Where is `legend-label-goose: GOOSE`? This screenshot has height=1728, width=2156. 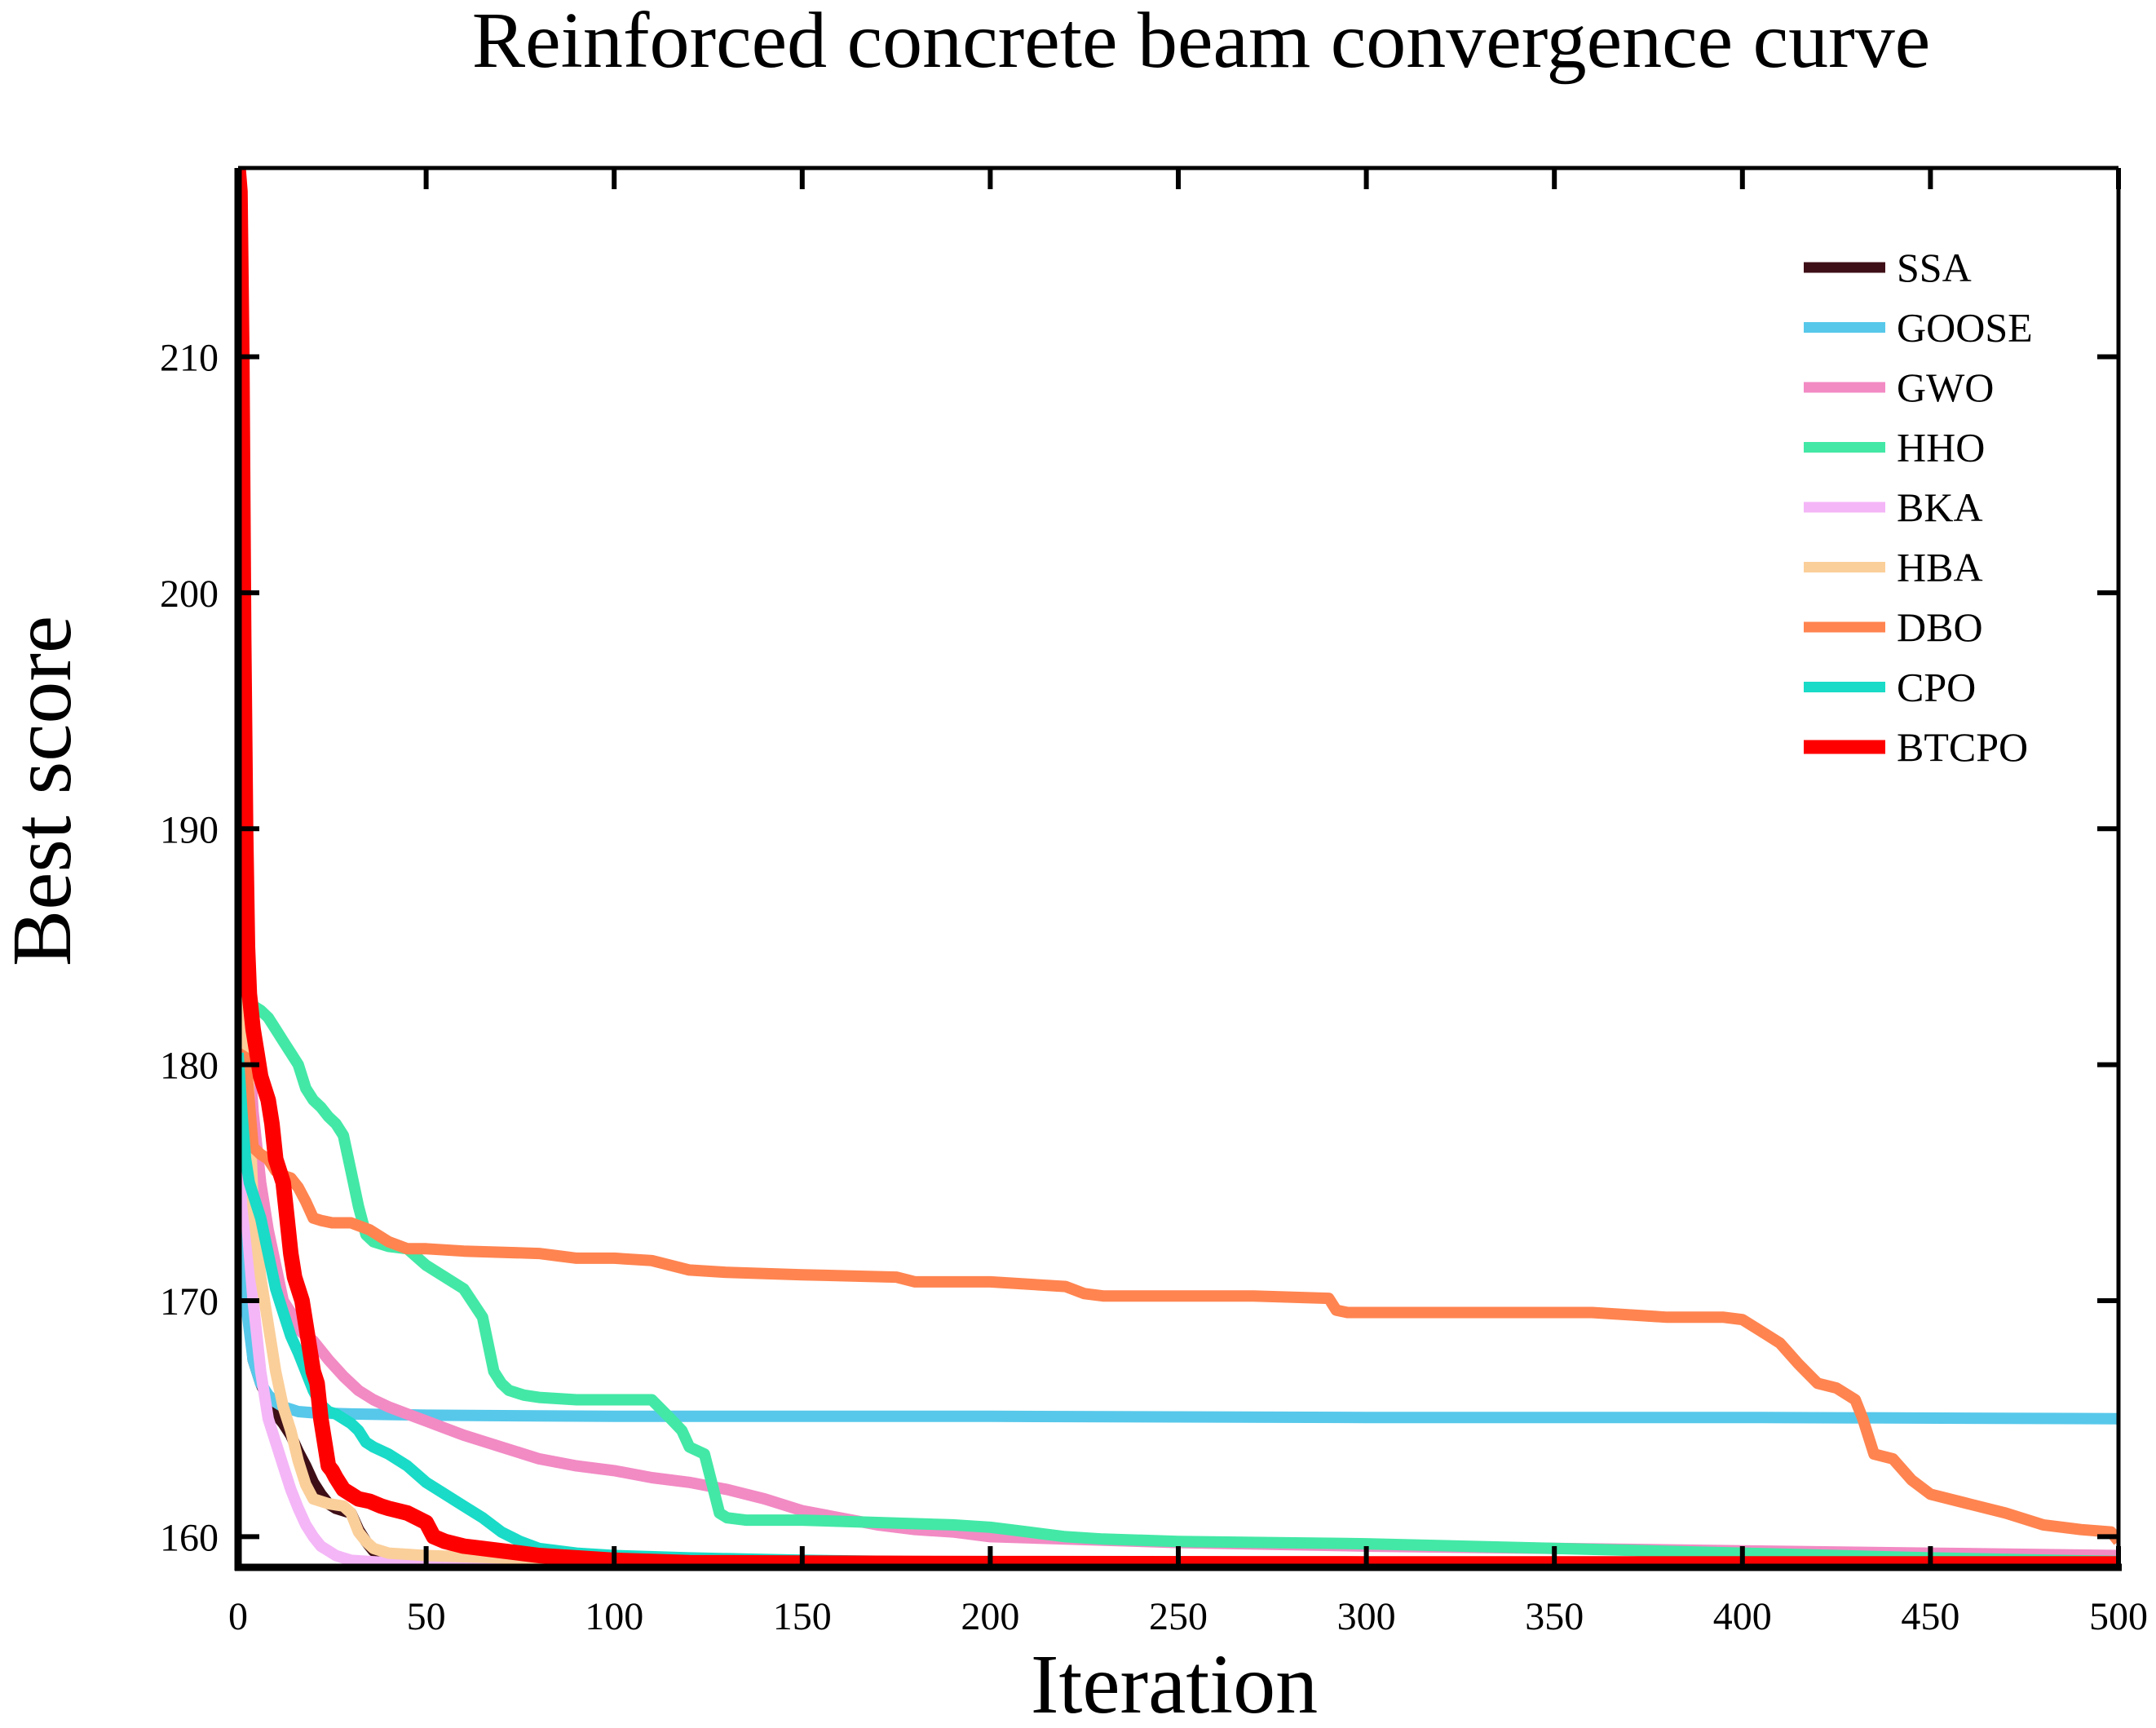
legend-label-goose: GOOSE is located at coordinates (1965, 328).